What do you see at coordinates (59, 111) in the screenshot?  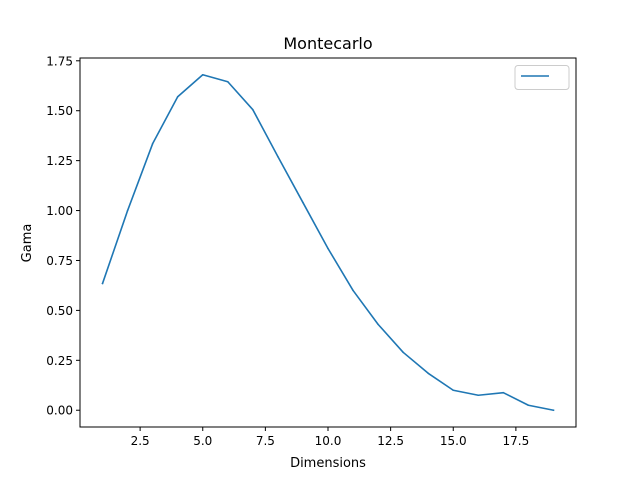 I see `y-tick-label: 1.50` at bounding box center [59, 111].